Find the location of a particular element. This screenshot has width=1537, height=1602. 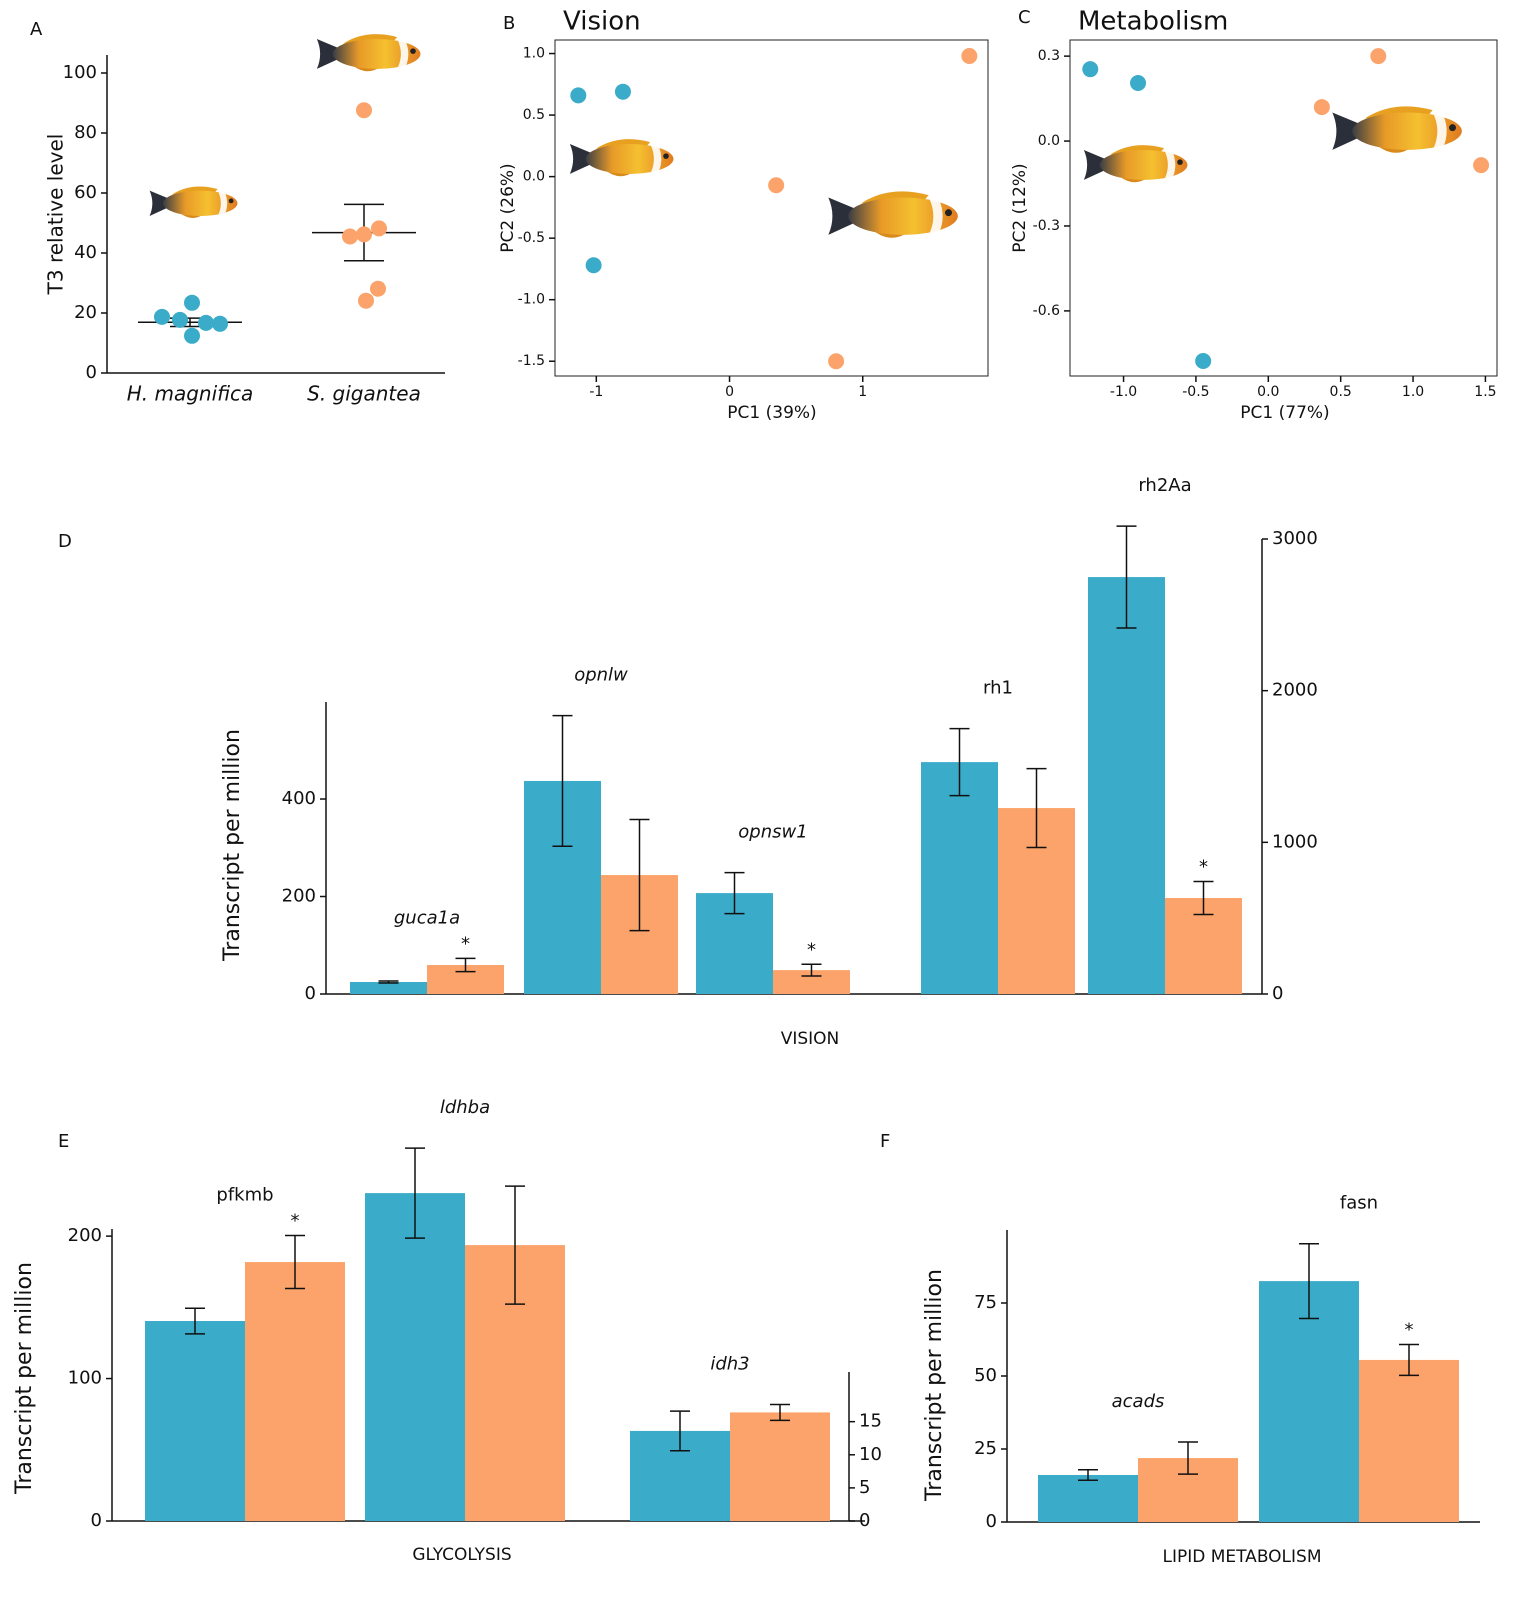

x-tick-label: S. gigantea is located at coordinates (364, 394).